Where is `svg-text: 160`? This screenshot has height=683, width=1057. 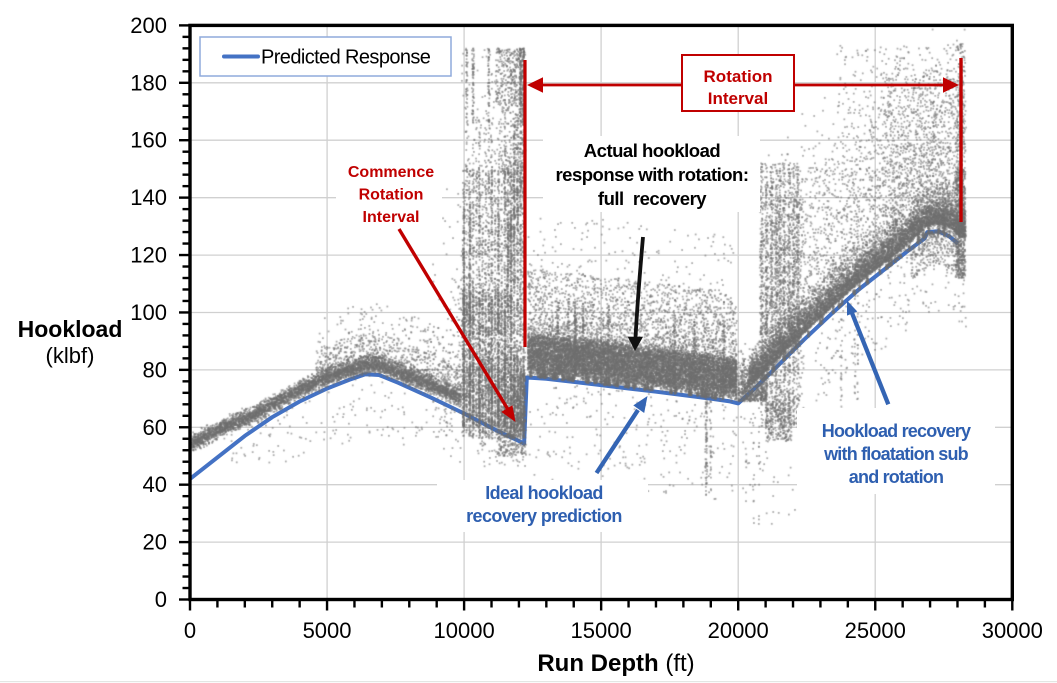 svg-text: 160 is located at coordinates (148, 140).